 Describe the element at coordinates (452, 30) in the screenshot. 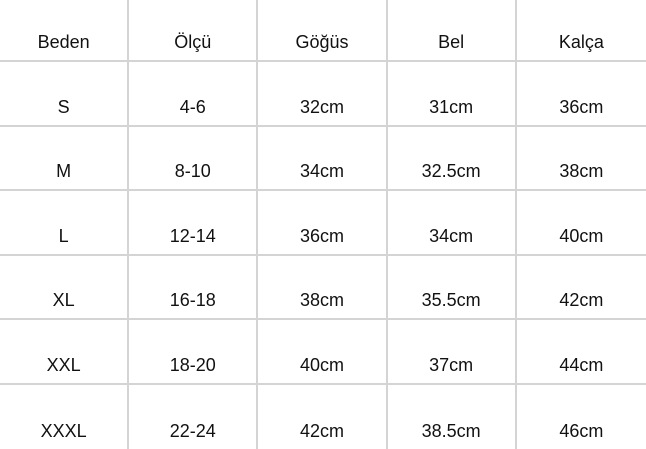

I see `header-cell: Bel` at that location.